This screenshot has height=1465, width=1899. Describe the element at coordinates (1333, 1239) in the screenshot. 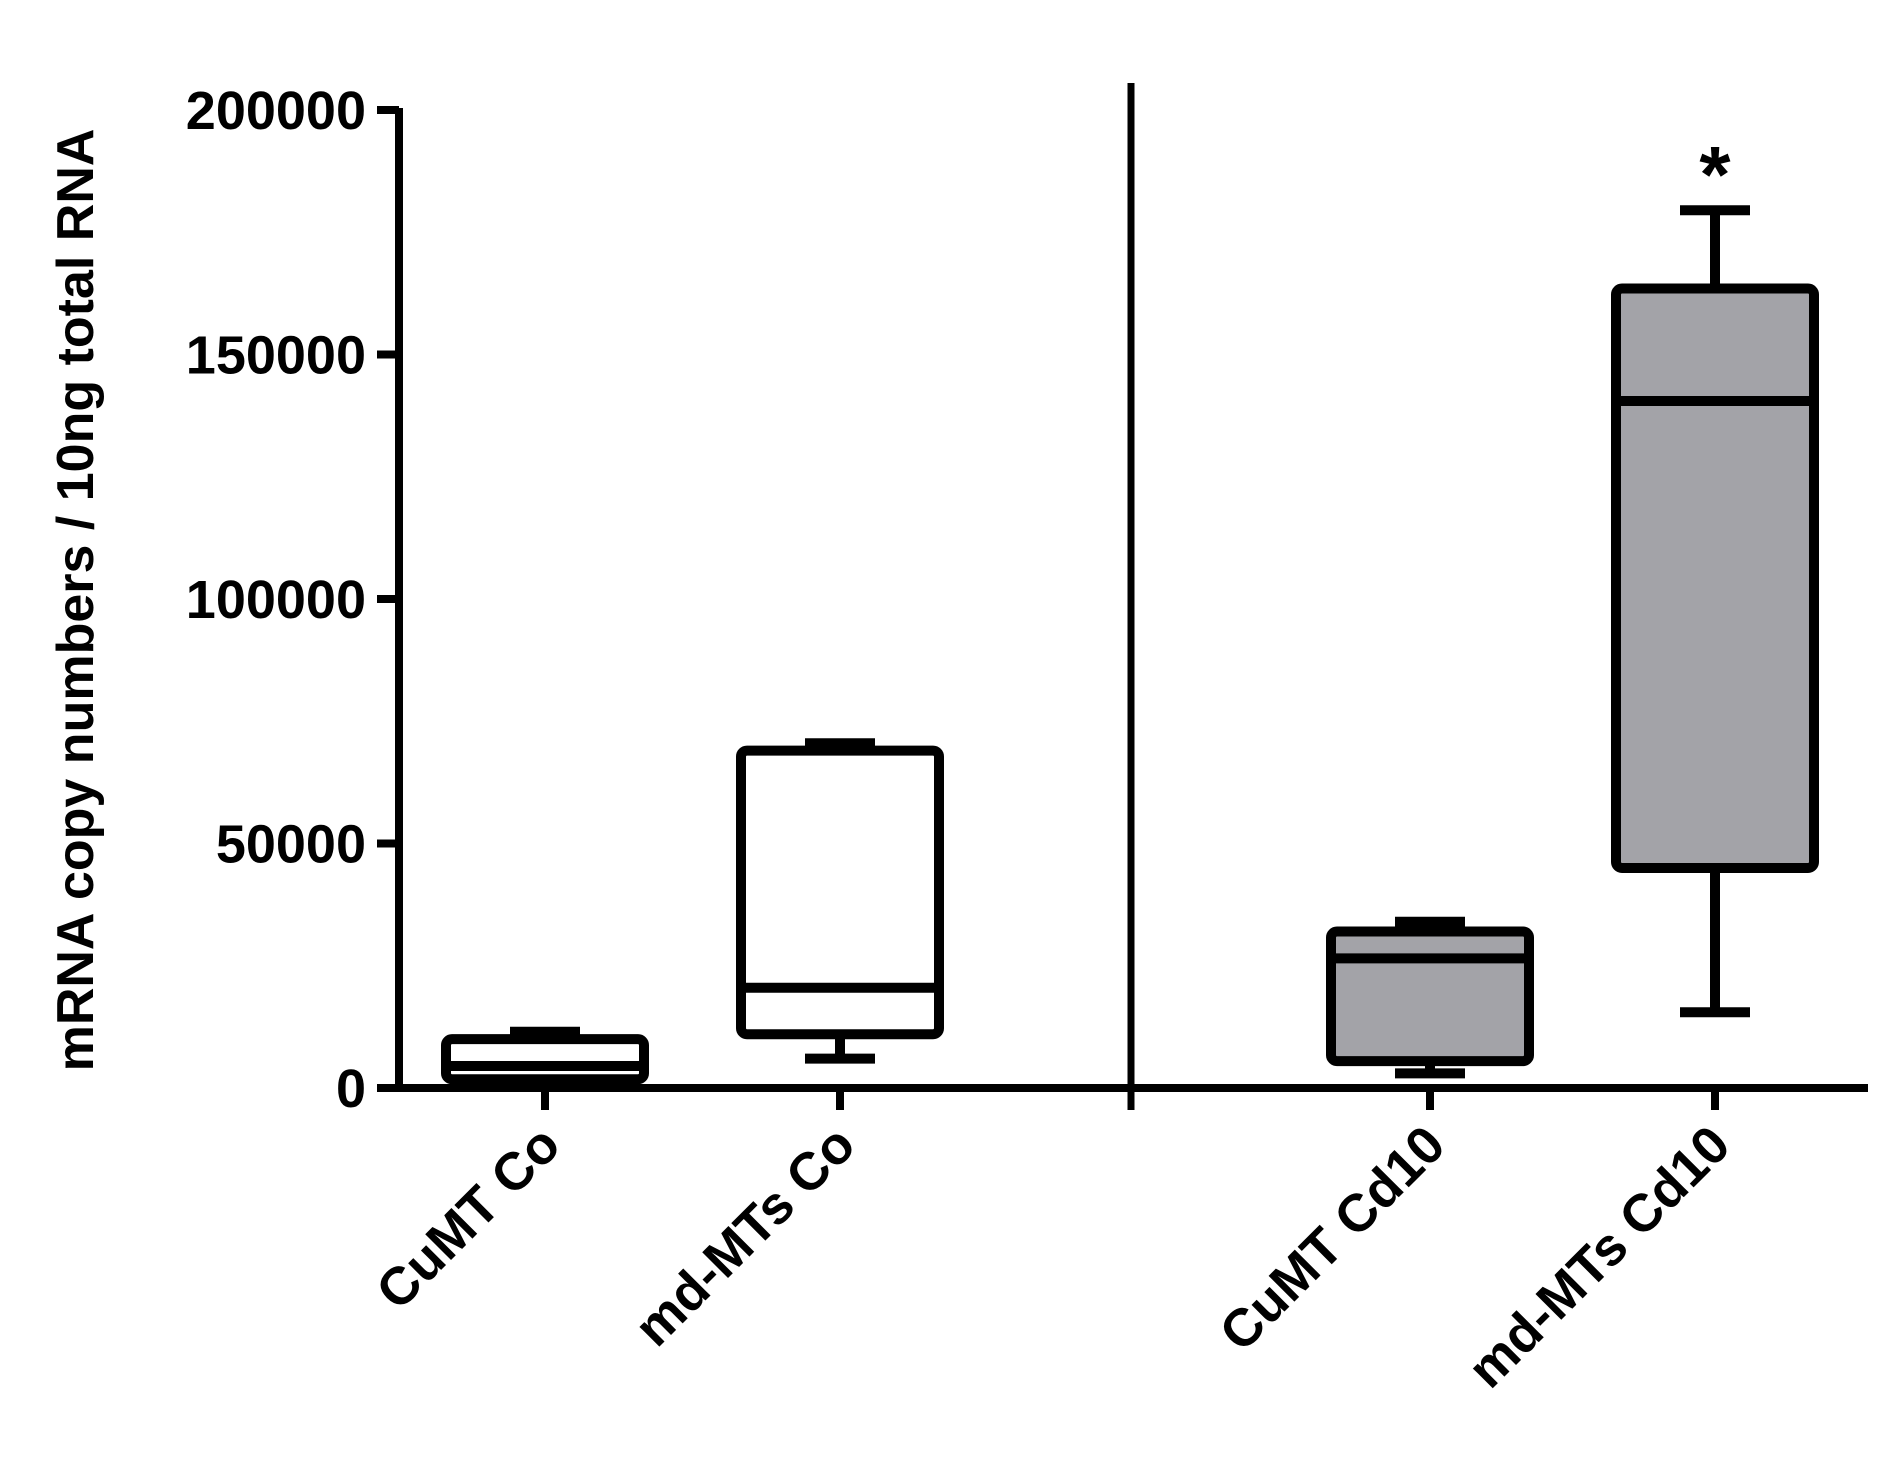

I see `x-category-label: CuMT Cd10` at that location.